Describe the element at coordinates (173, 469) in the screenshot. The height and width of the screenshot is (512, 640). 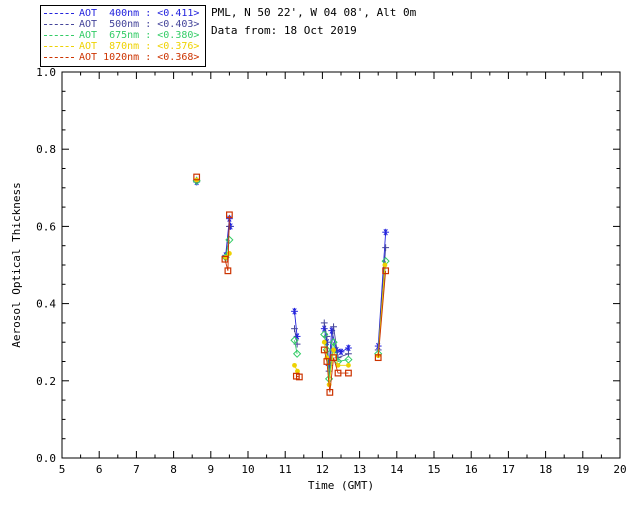
I see `x-tick-label: 8` at that location.